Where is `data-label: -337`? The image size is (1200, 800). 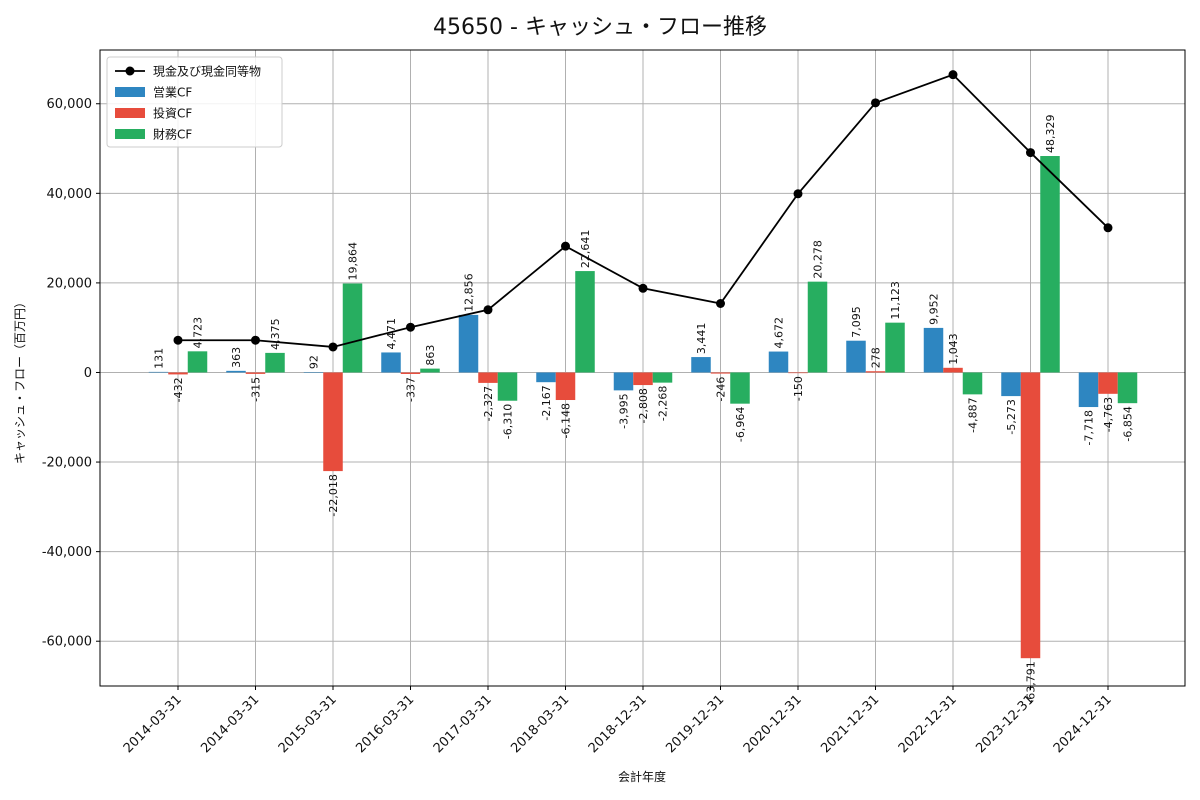 data-label: -337 is located at coordinates (411, 389).